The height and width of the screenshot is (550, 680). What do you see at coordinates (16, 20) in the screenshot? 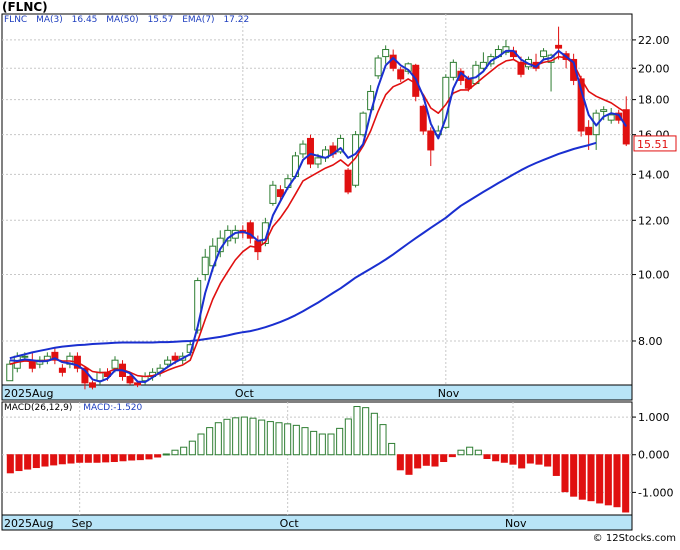
I see `legend-ticker: FLNC` at bounding box center [16, 20].